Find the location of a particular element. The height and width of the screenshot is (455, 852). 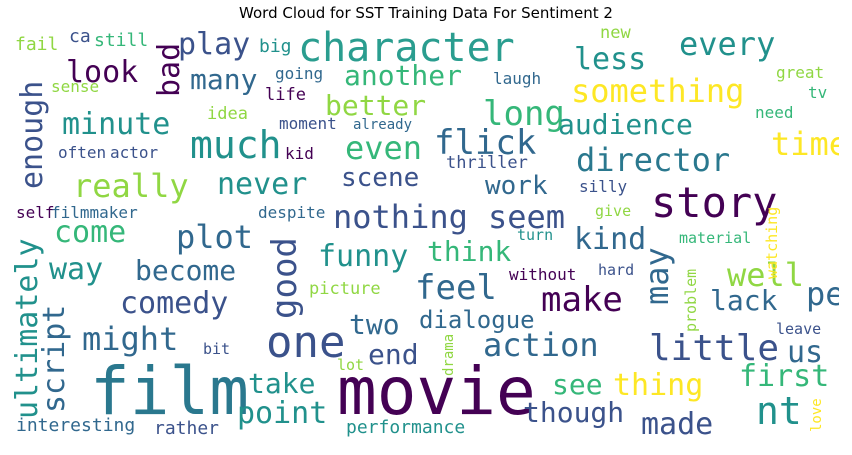

word-sense: sense is located at coordinates (75, 86).